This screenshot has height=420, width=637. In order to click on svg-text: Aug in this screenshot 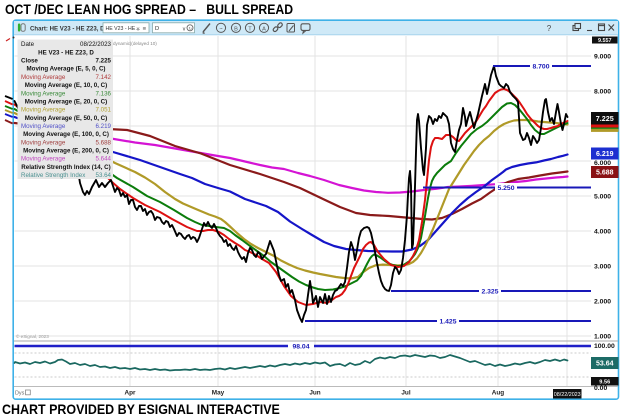, I will do `click(498, 393)`.